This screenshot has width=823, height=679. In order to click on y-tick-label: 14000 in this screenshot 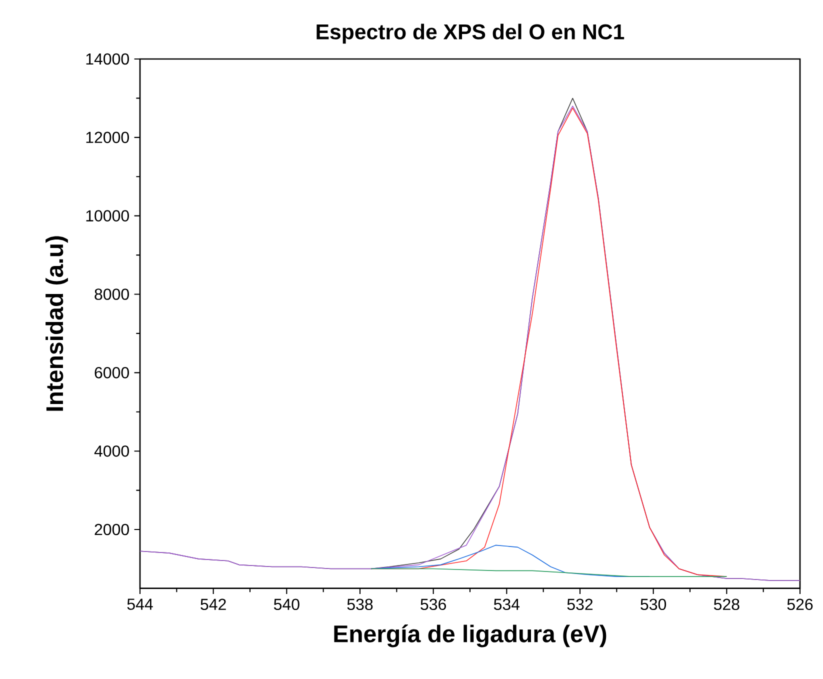, I will do `click(107, 59)`.